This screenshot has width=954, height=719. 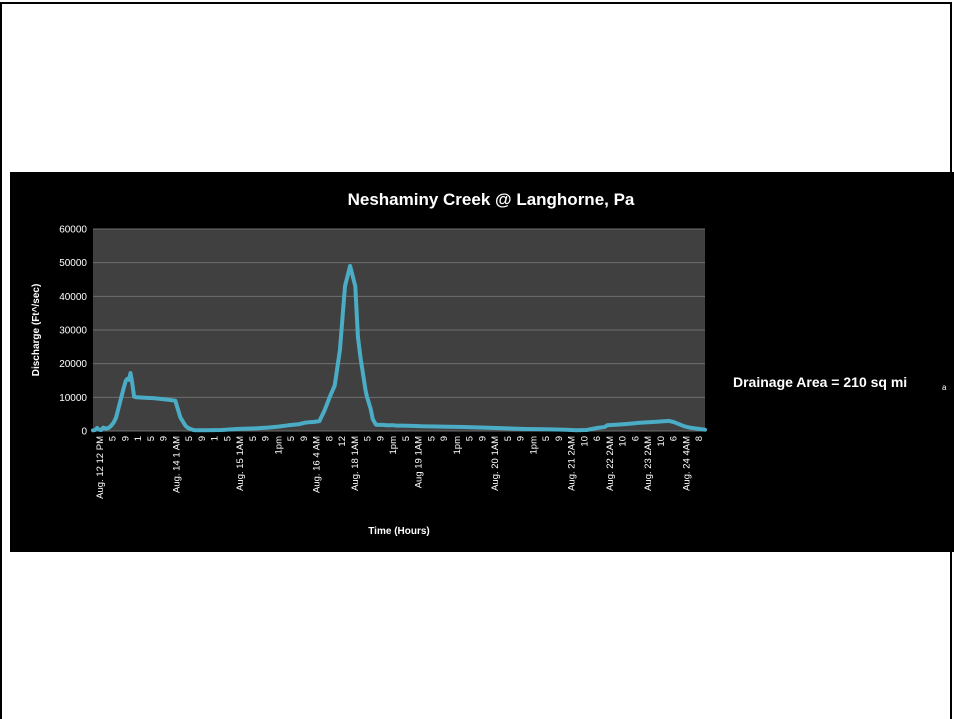 What do you see at coordinates (100, 467) in the screenshot?
I see `x-tick-label: Aug. 12 12 PM` at bounding box center [100, 467].